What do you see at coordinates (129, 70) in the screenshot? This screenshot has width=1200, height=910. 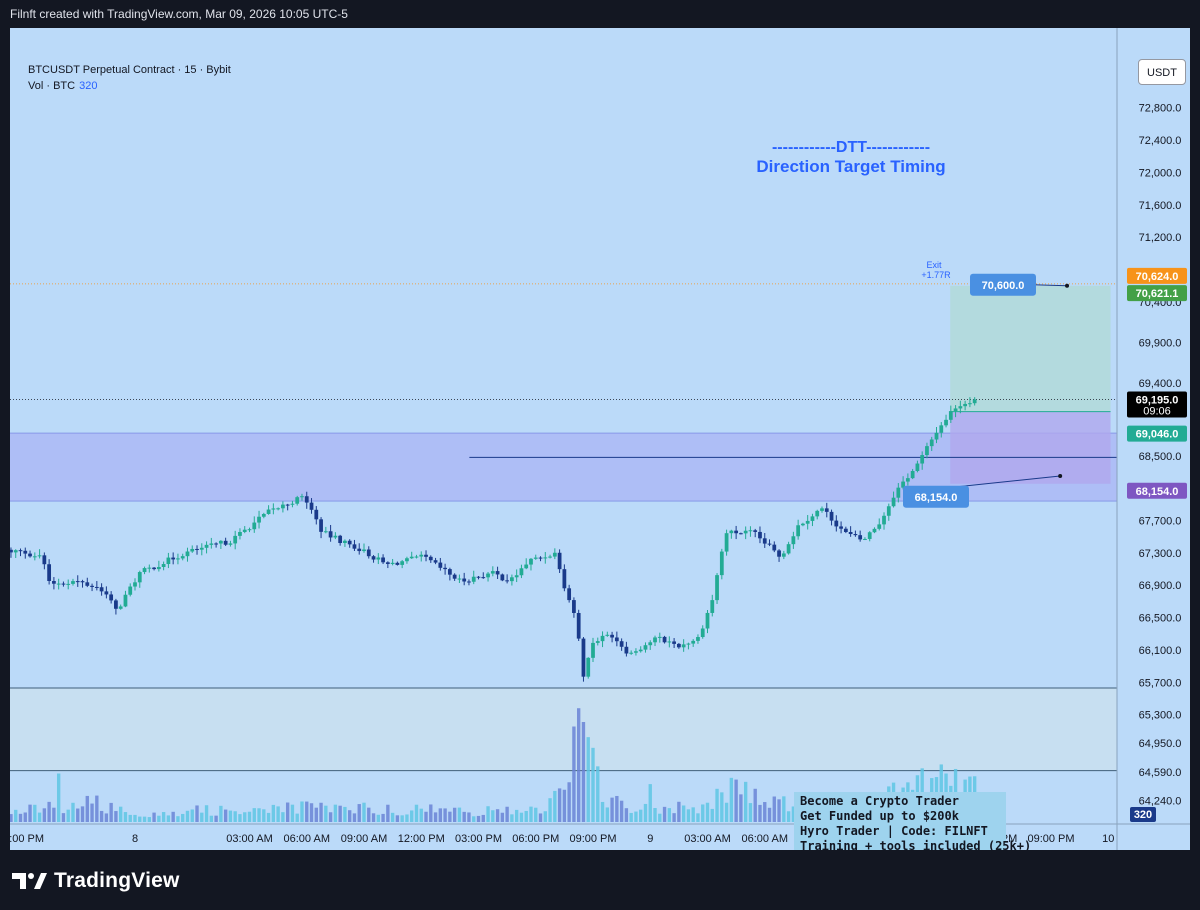 I see `symbol-line: BTCUSDT Perpetual Contract · 15 · Bybit` at bounding box center [129, 70].